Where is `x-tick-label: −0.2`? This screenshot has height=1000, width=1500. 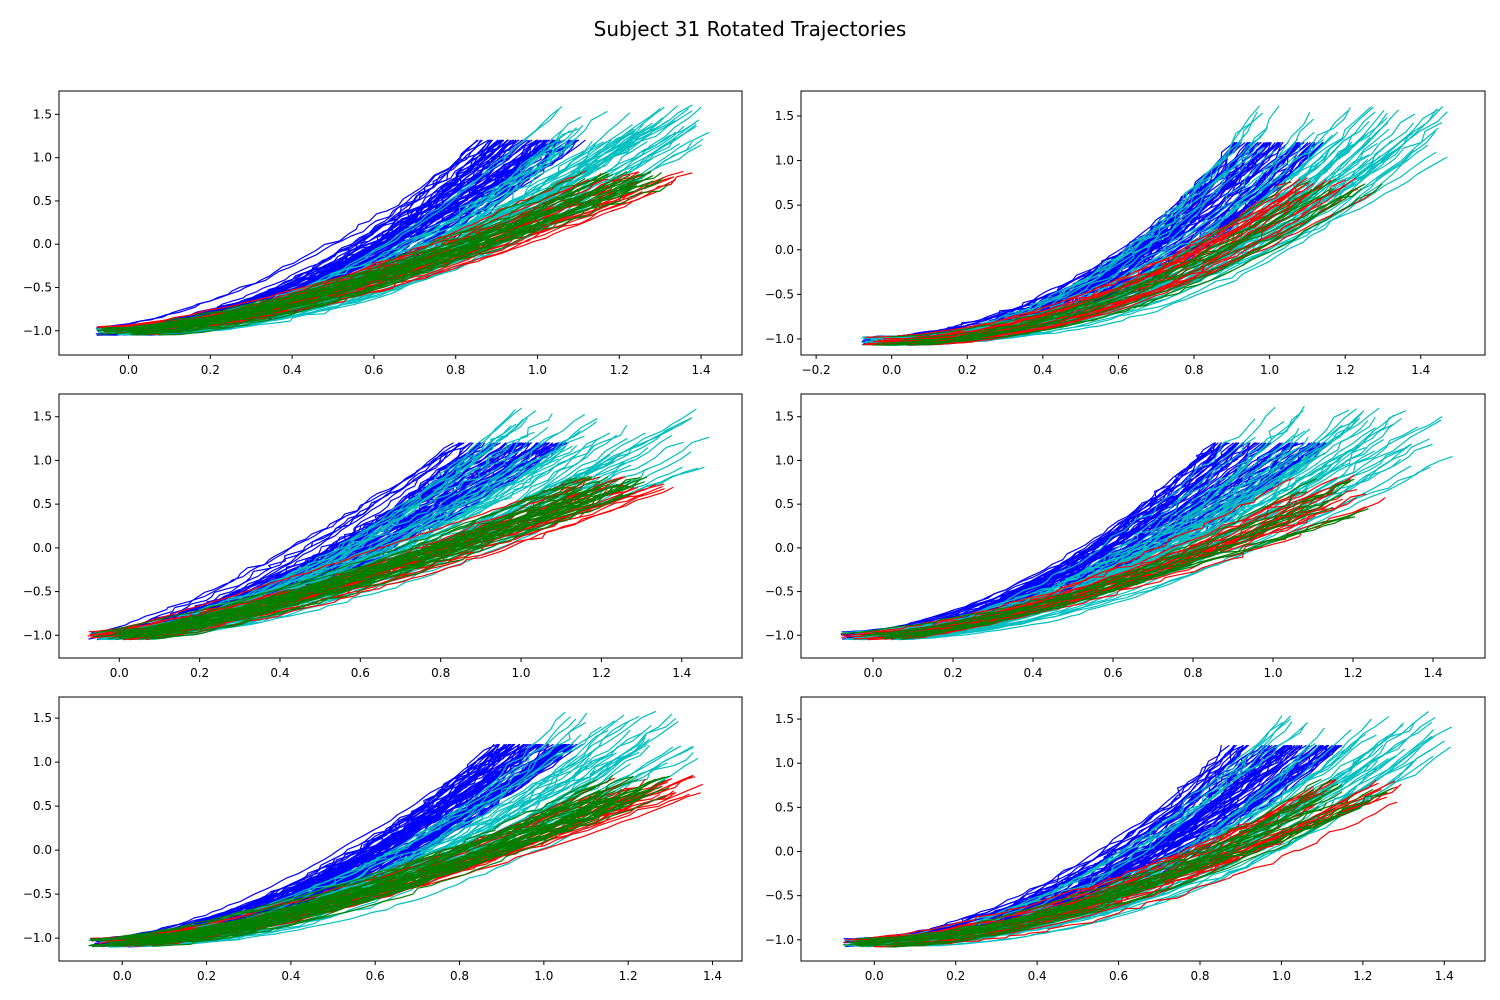
x-tick-label: −0.2 is located at coordinates (816, 370).